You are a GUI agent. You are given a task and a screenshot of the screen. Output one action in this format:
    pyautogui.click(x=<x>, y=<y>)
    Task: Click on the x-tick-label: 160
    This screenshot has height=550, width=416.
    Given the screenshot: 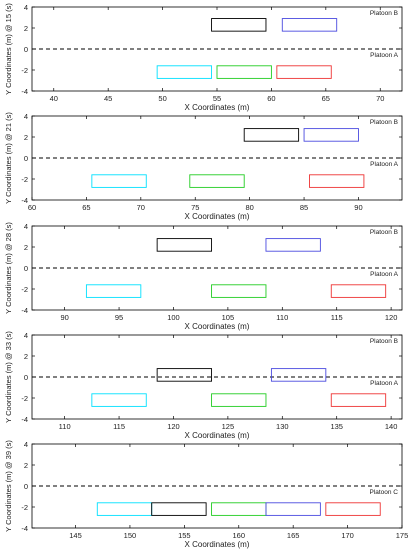 What is the action you would take?
    pyautogui.click(x=239, y=535)
    